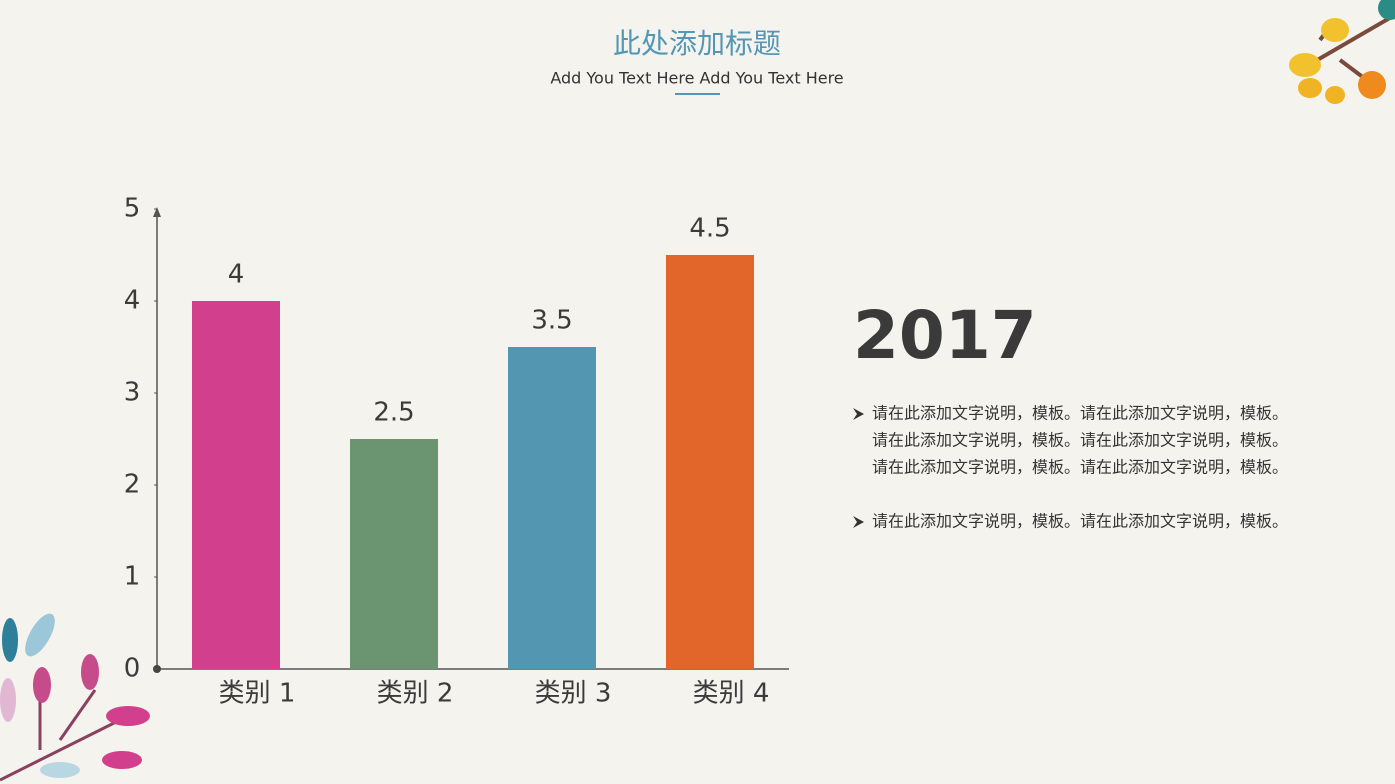 The width and height of the screenshot is (1395, 784). I want to click on y-tick-label: 5, so click(132, 209).